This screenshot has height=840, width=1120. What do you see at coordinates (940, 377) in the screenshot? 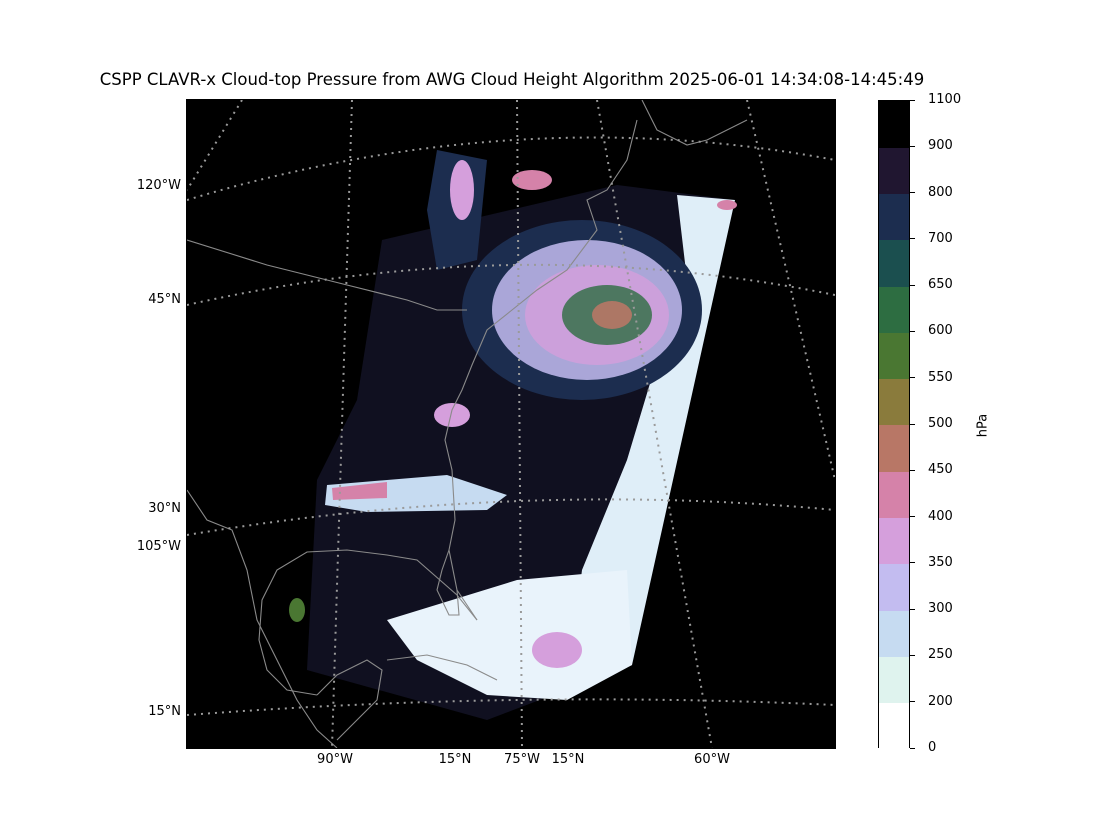
I see `colorbar-tick-label: 550` at bounding box center [940, 377].